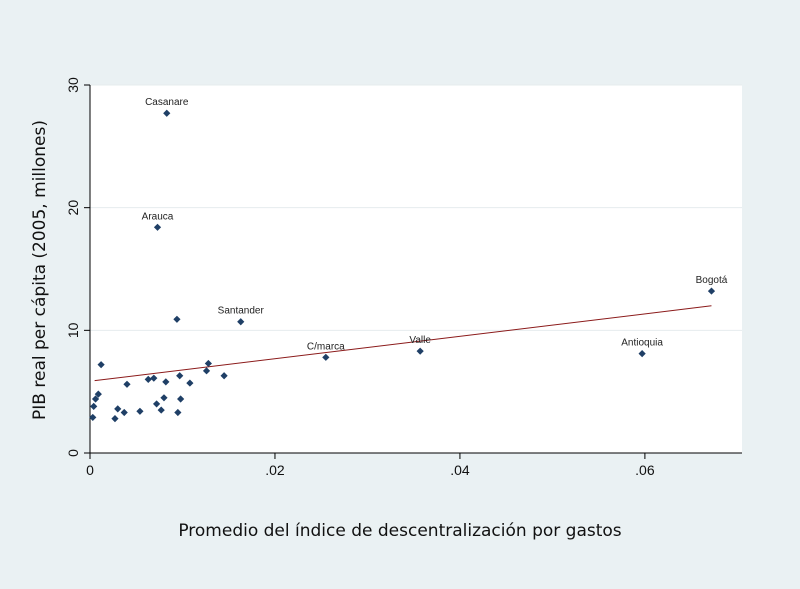 This screenshot has width=800, height=589. Describe the element at coordinates (403, 343) in the screenshot. I see `fit-line` at that location.